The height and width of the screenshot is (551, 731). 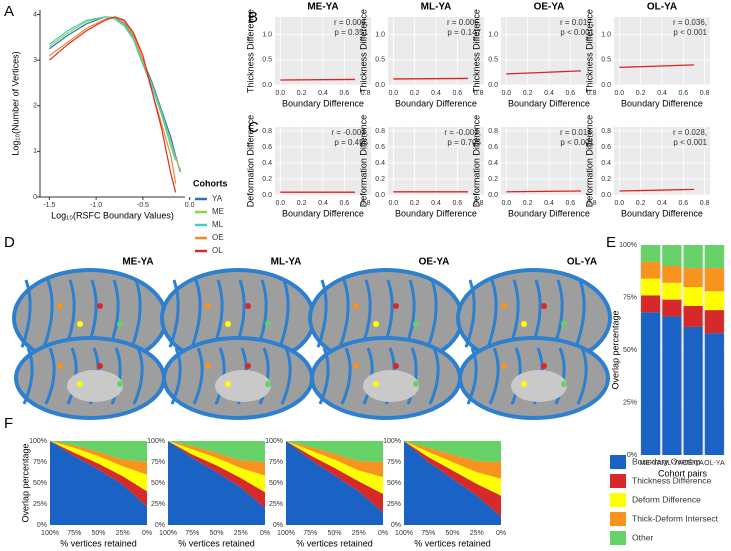 I want to click on annotation: p = 0.147, so click(x=464, y=32).